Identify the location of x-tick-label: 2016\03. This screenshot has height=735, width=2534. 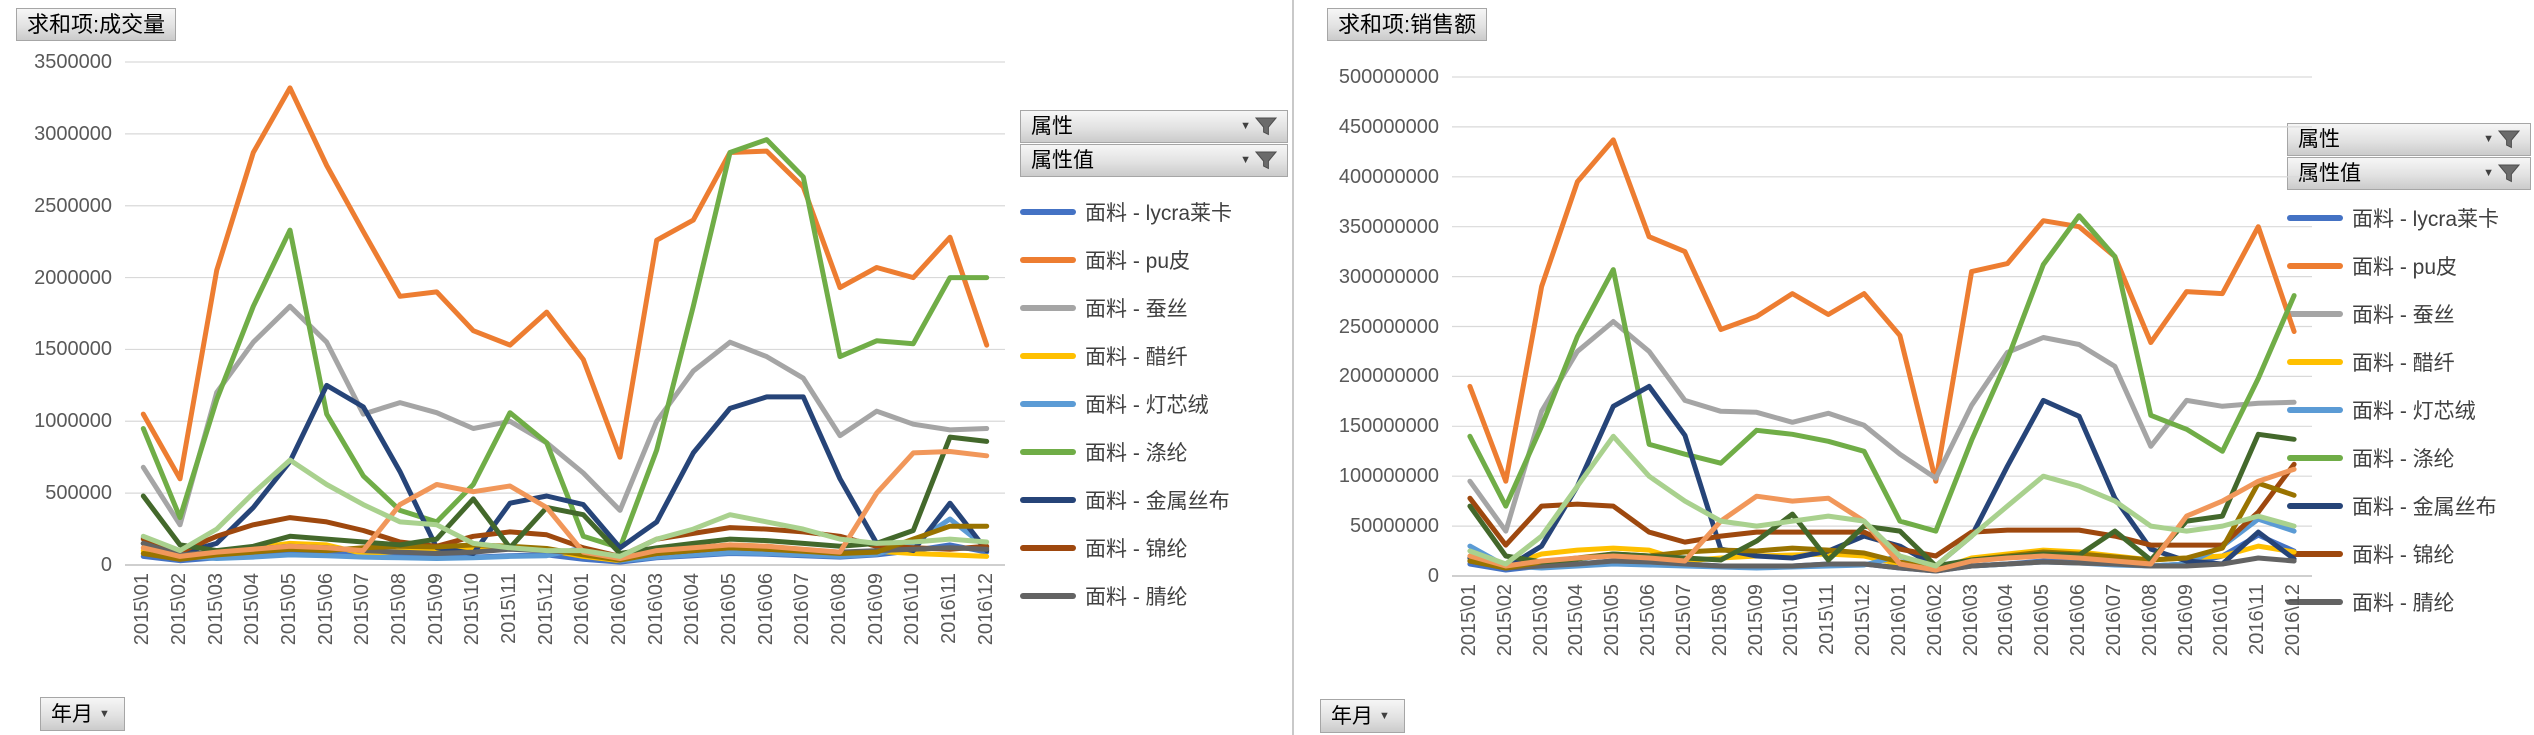
(655, 609).